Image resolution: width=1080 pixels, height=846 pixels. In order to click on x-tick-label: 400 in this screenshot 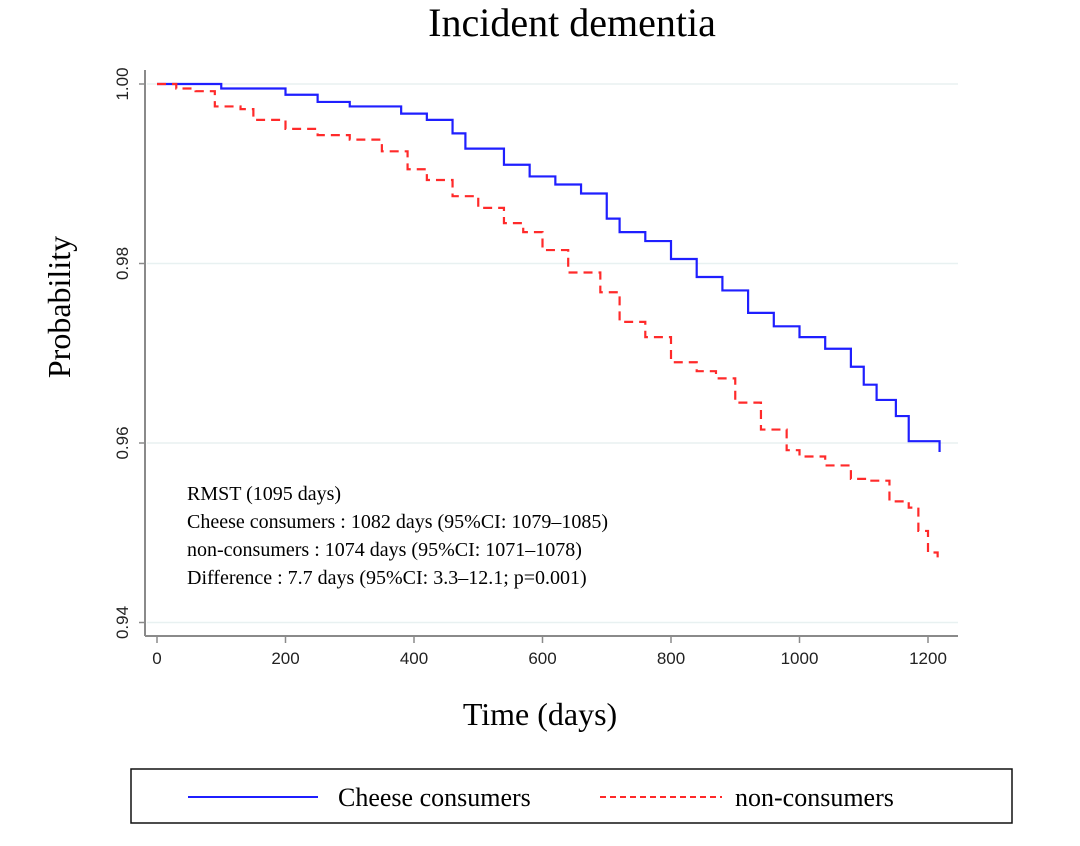, I will do `click(414, 658)`.